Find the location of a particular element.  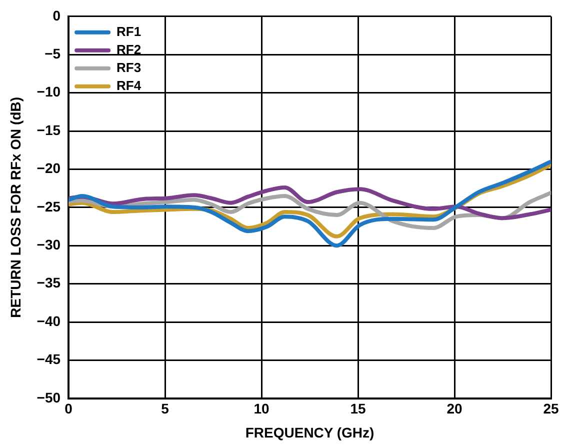

y-tick-label: −45 is located at coordinates (48, 359).